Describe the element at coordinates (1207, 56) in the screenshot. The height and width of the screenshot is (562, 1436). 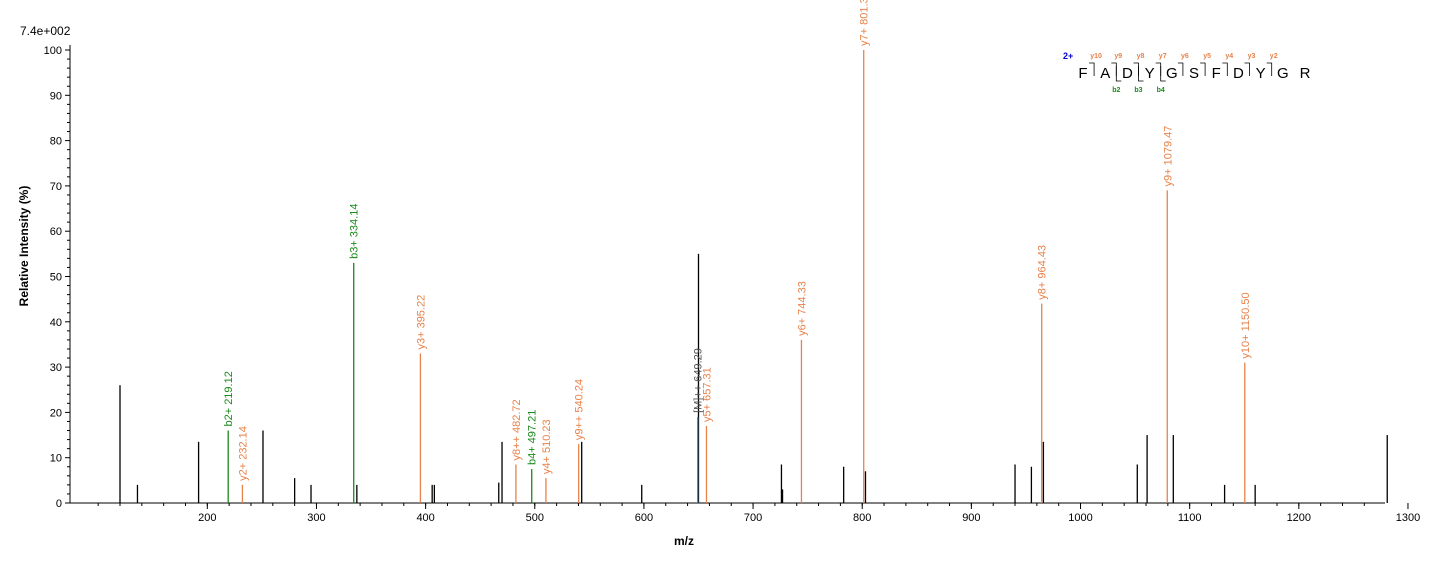
I see `y-ion-marker: y5` at that location.